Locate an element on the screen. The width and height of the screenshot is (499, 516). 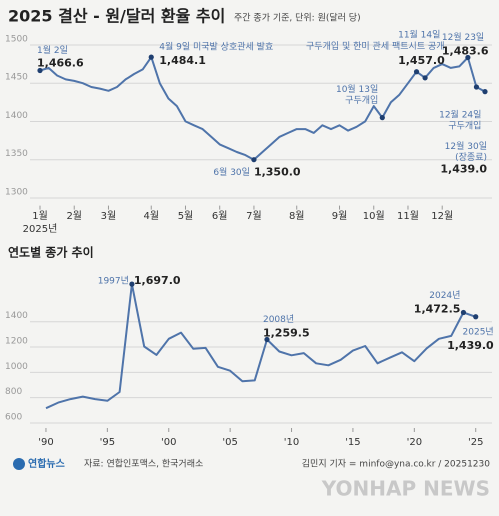
y-tick-label: 600 is located at coordinates (13, 417).